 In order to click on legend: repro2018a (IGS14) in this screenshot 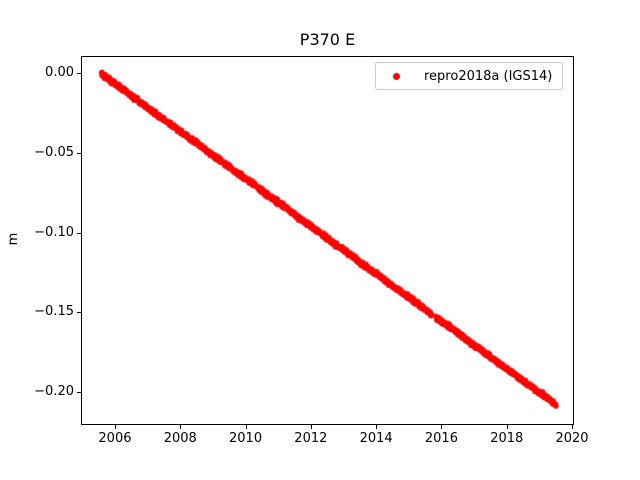, I will do `click(469, 76)`.